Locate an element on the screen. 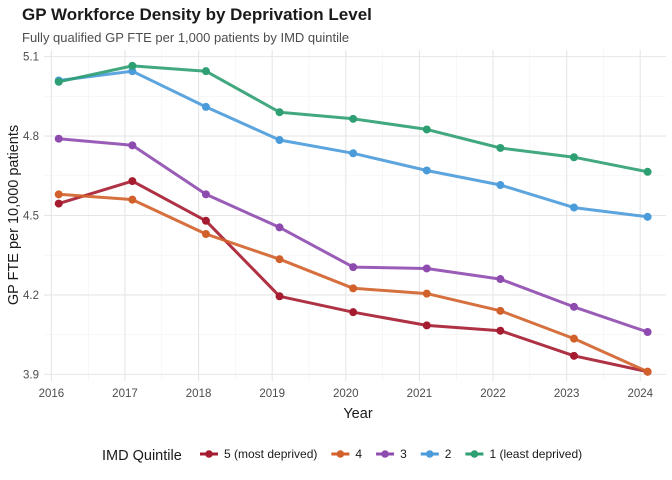  legend-label: 3 is located at coordinates (403, 454).